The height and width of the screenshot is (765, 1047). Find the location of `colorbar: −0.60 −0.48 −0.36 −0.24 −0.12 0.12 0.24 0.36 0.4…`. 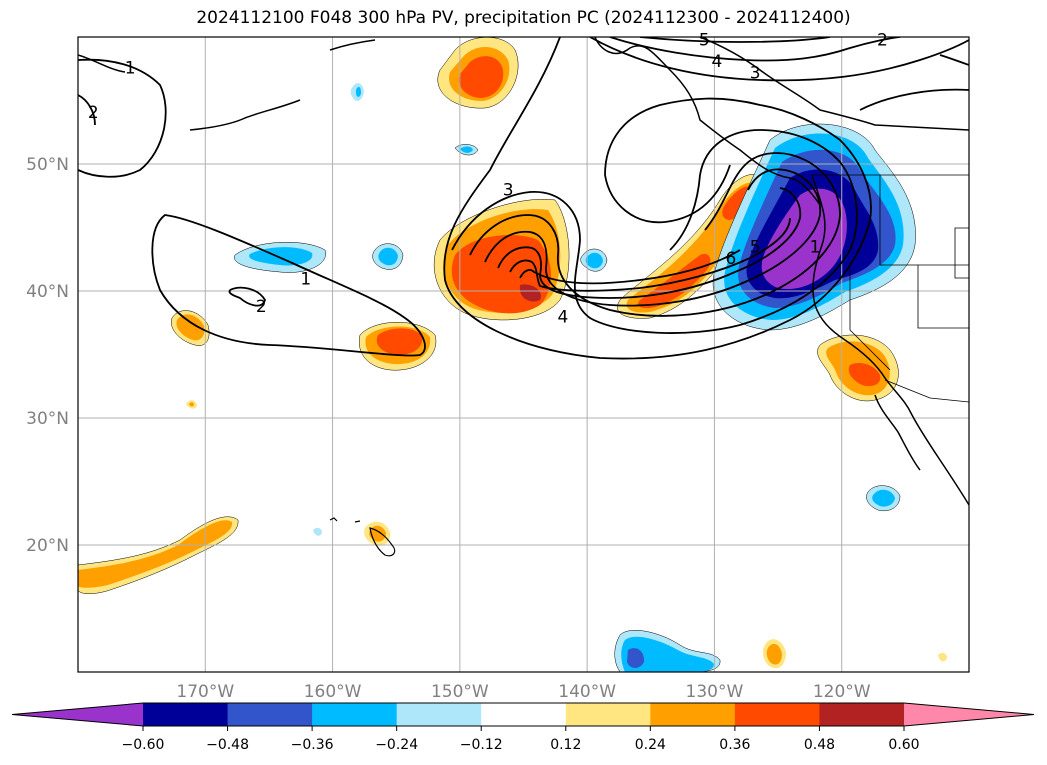

colorbar: −0.60 −0.48 −0.36 −0.24 −0.12 0.12 0.24 0.36 0.4… is located at coordinates (523, 727).